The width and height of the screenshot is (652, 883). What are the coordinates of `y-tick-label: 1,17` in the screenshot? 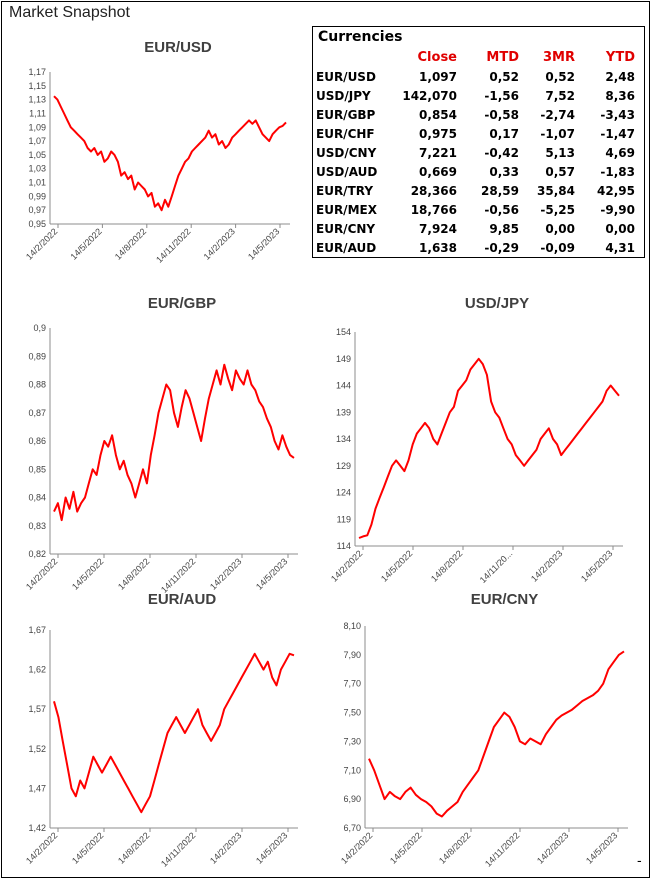 It's located at (37, 72).